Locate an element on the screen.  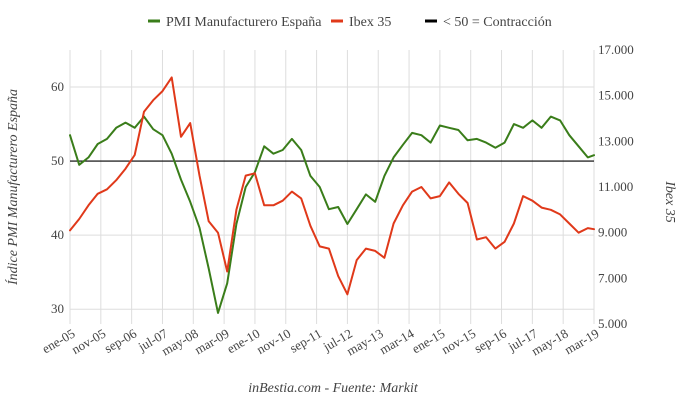
y-axis-left-title: Índice PMI Manufacturero España is located at coordinates (12, 187).